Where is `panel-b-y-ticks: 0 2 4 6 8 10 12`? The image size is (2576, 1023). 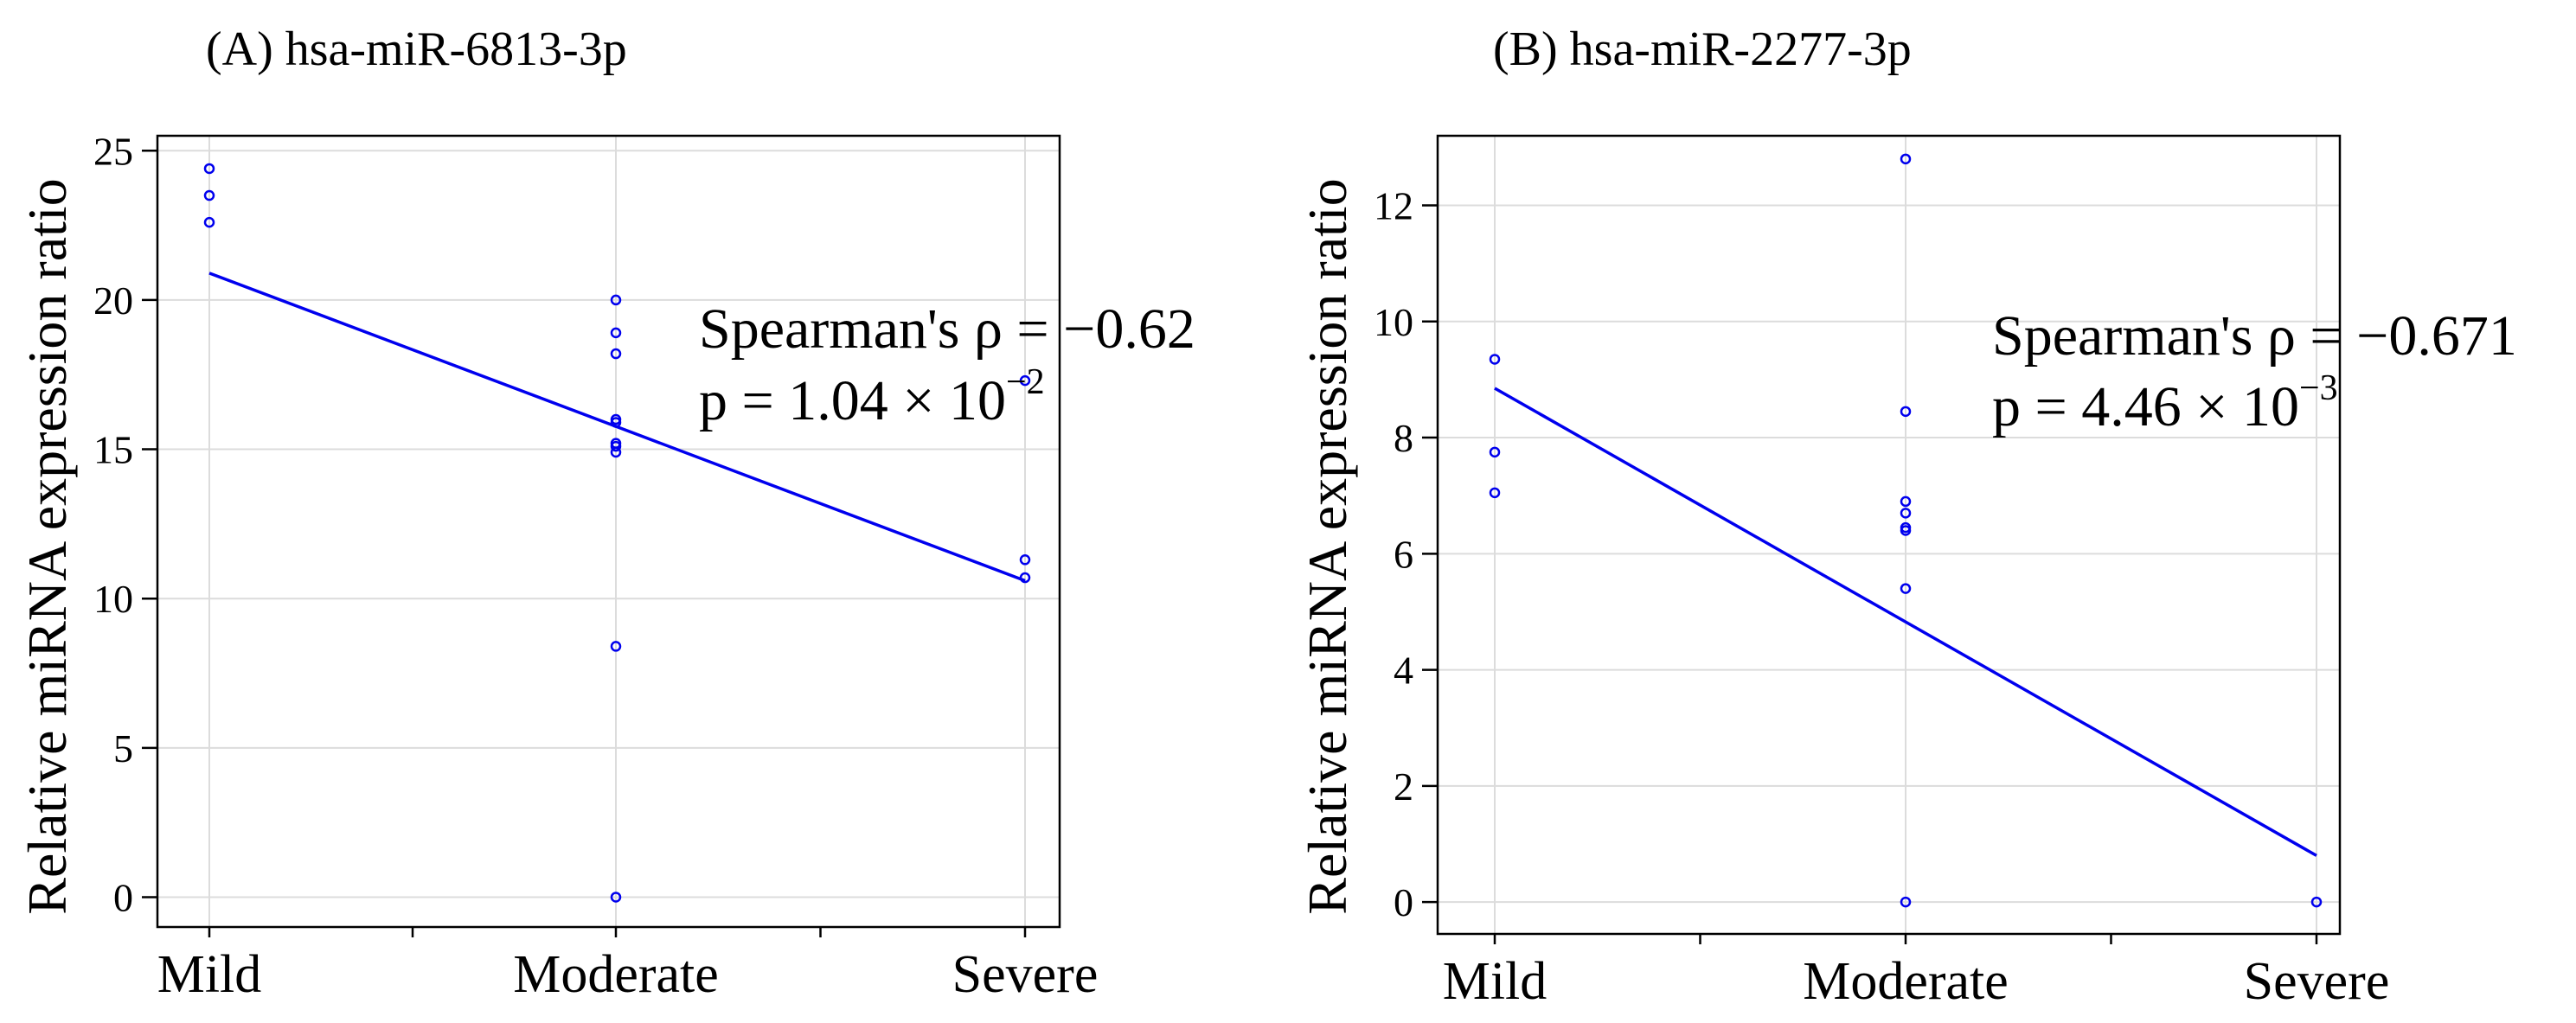
panel-b-y-ticks: 0 2 4 6 8 10 12 is located at coordinates (1406, 554).